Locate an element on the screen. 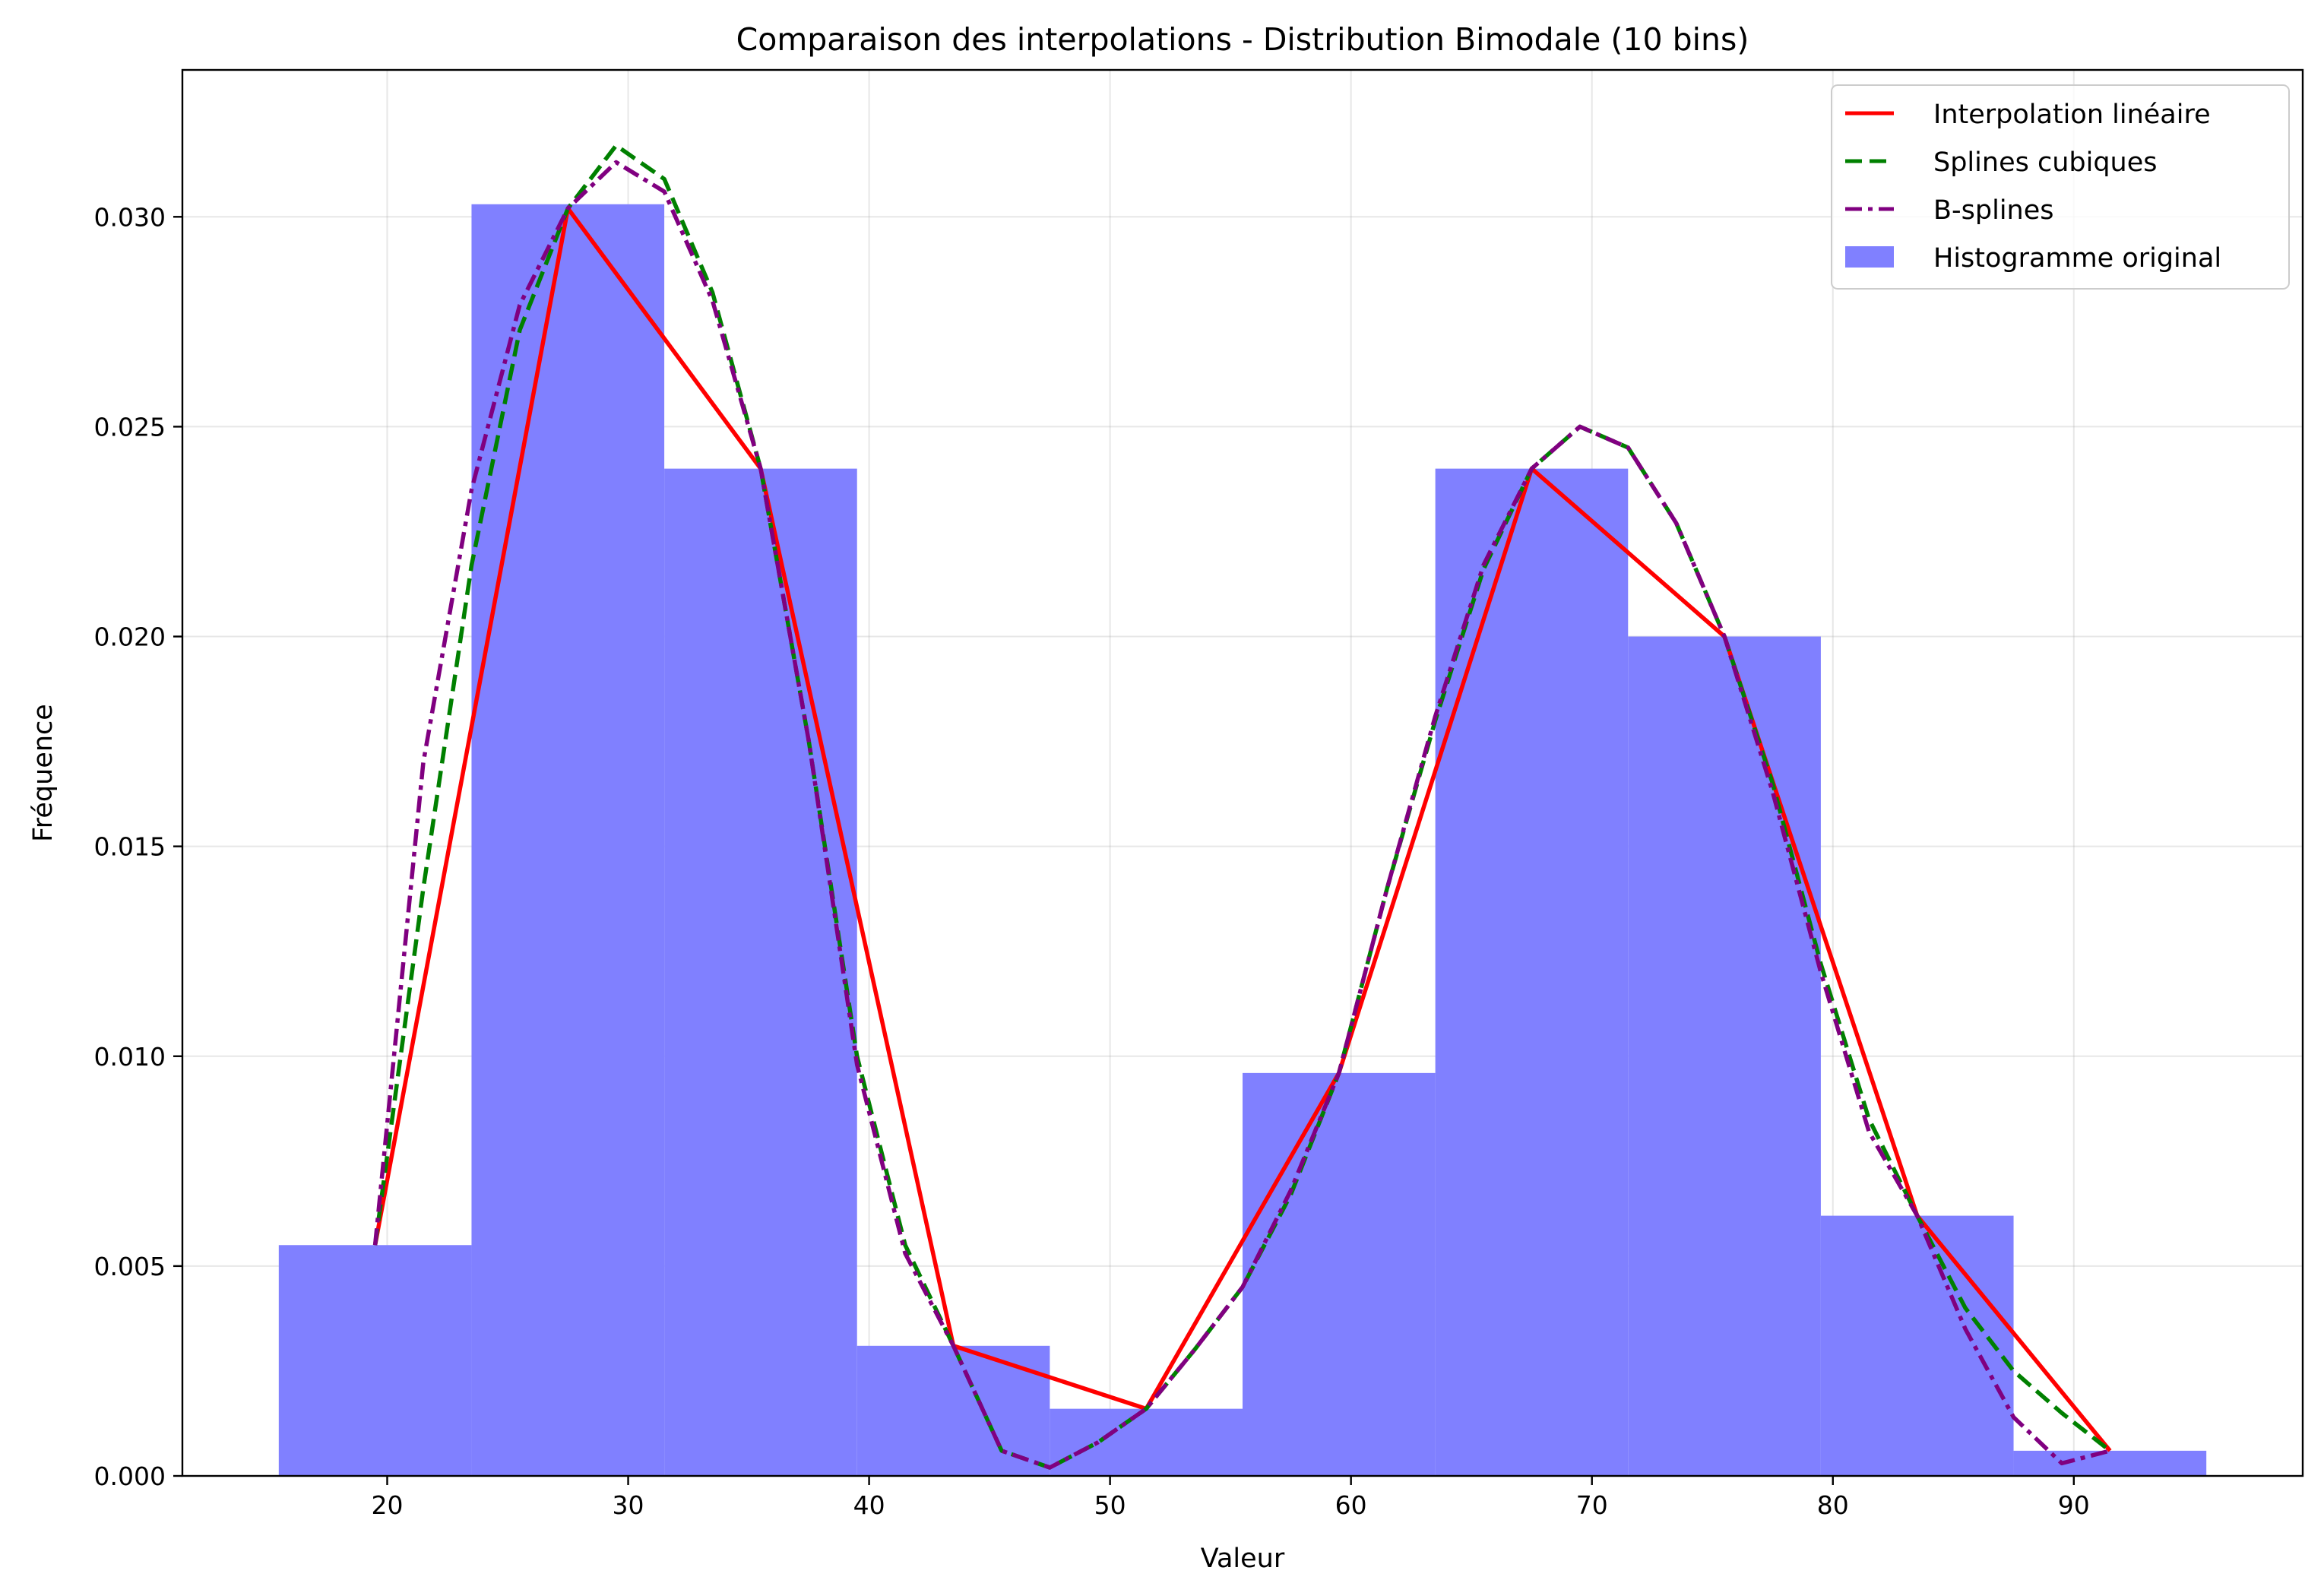 The image size is (2324, 1596). y-tick-label-0.000: 0.000 is located at coordinates (130, 1476).